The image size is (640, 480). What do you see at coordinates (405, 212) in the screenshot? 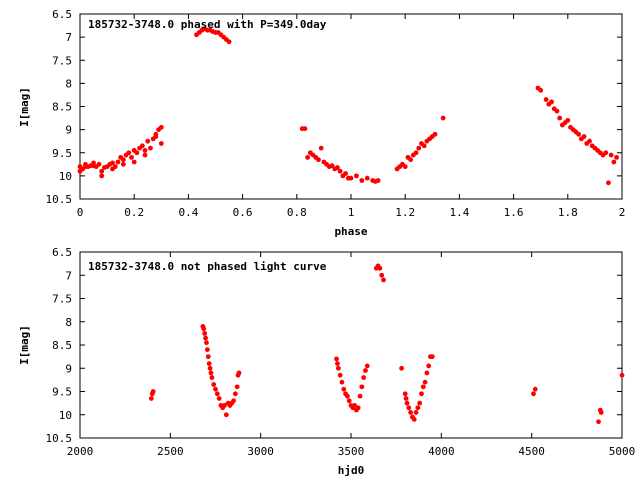
I see `x-tick-label: 1.2` at bounding box center [405, 212].